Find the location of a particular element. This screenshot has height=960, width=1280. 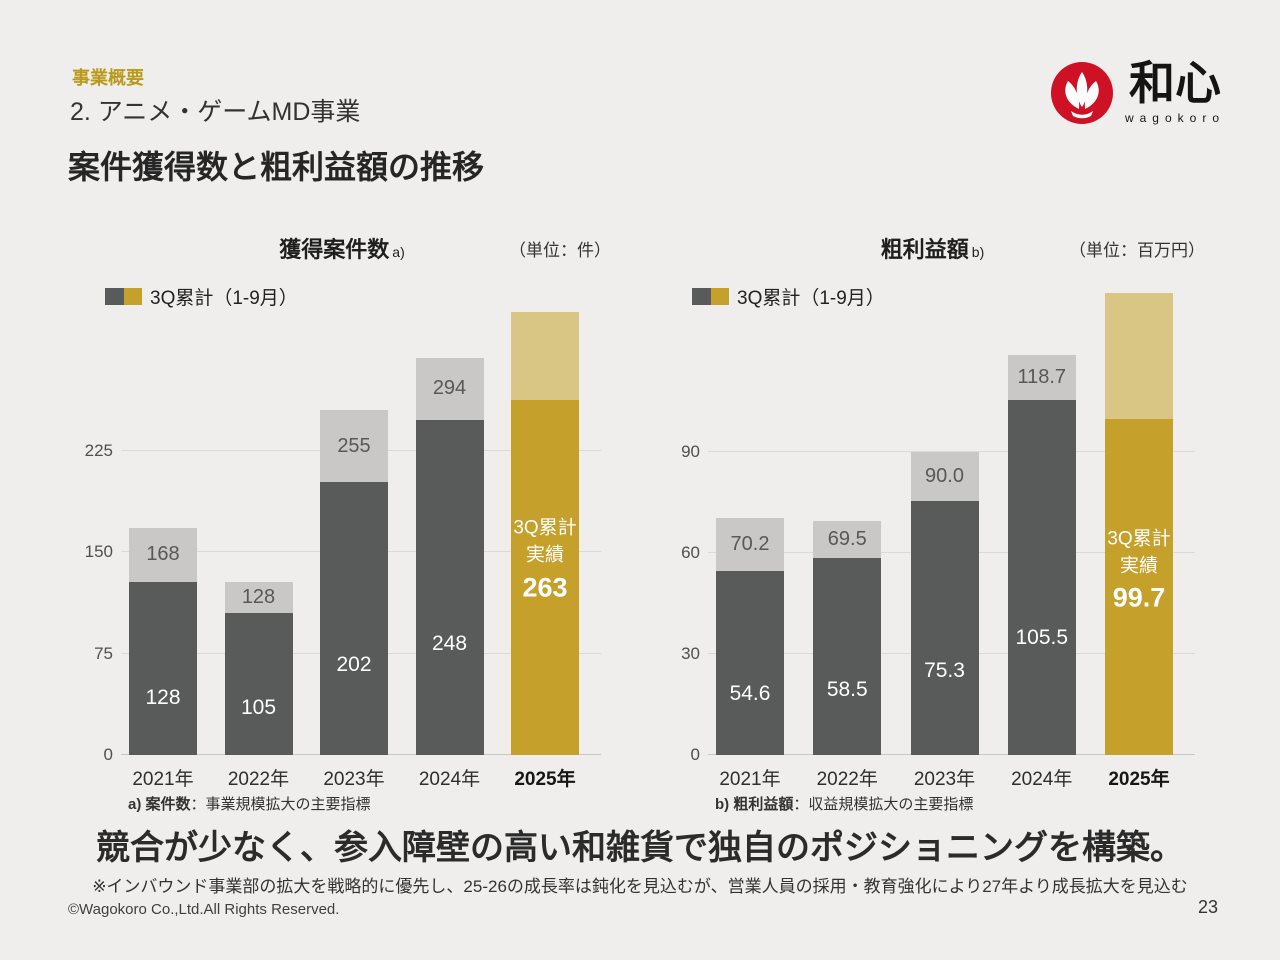

highlight-label: 3Q累計実績 263 is located at coordinates (545, 559).